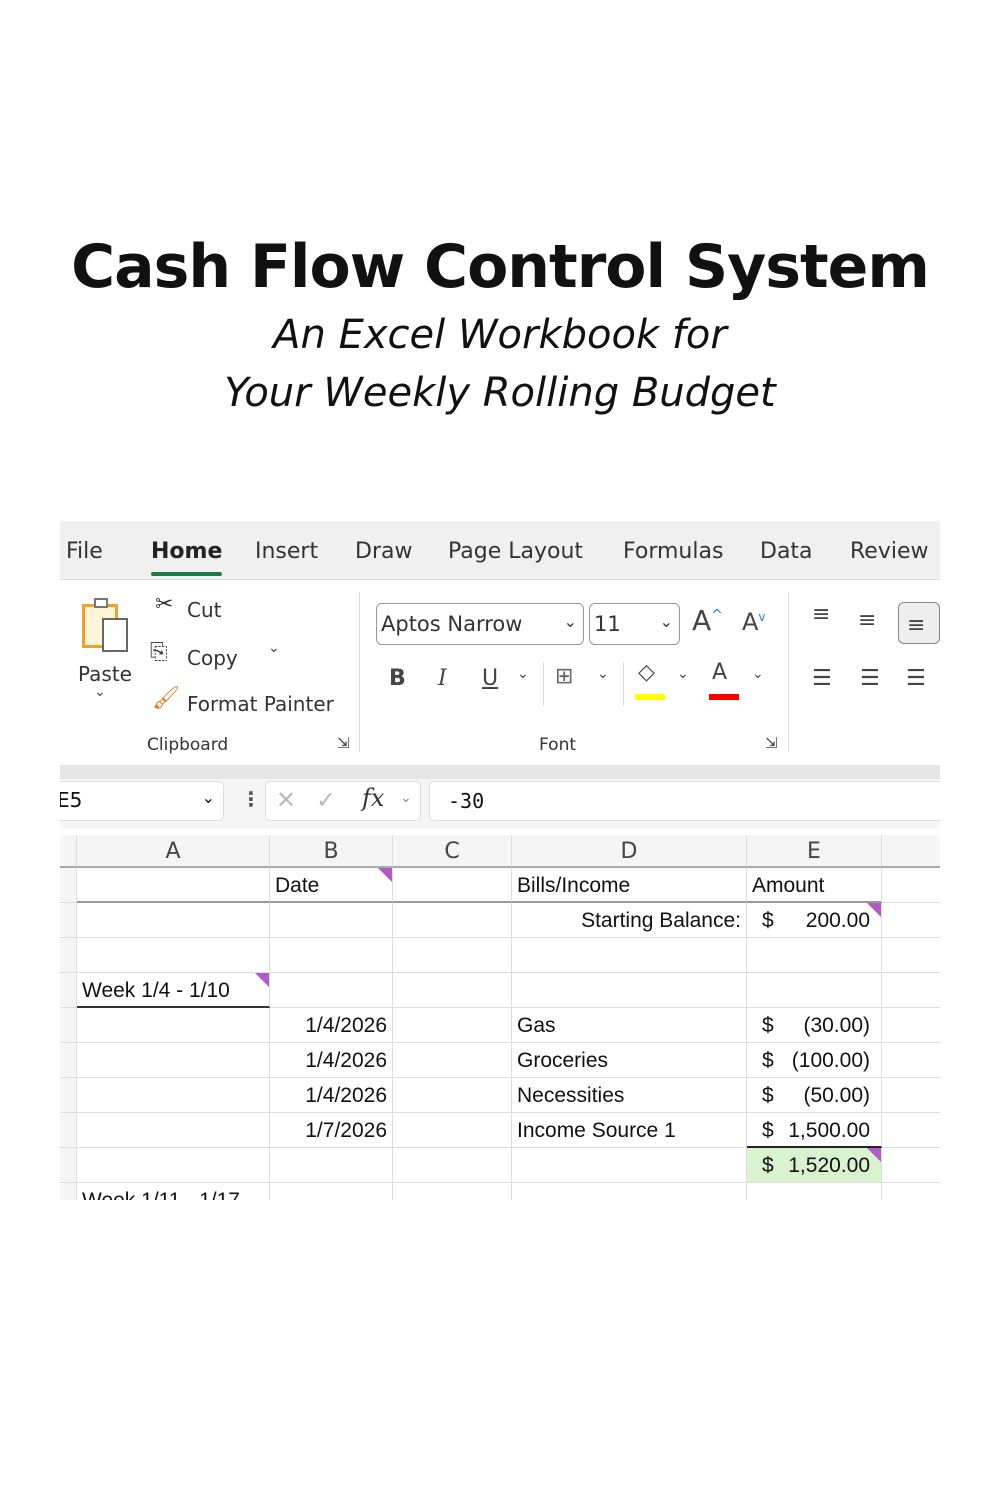  What do you see at coordinates (331, 1165) in the screenshot?
I see `cell-b9` at bounding box center [331, 1165].